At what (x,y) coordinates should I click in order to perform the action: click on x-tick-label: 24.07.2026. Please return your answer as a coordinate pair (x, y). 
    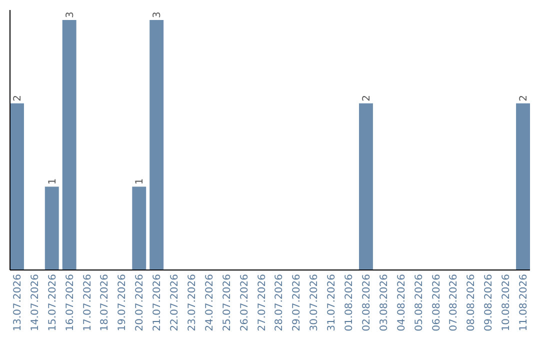
    Looking at the image, I should click on (210, 303).